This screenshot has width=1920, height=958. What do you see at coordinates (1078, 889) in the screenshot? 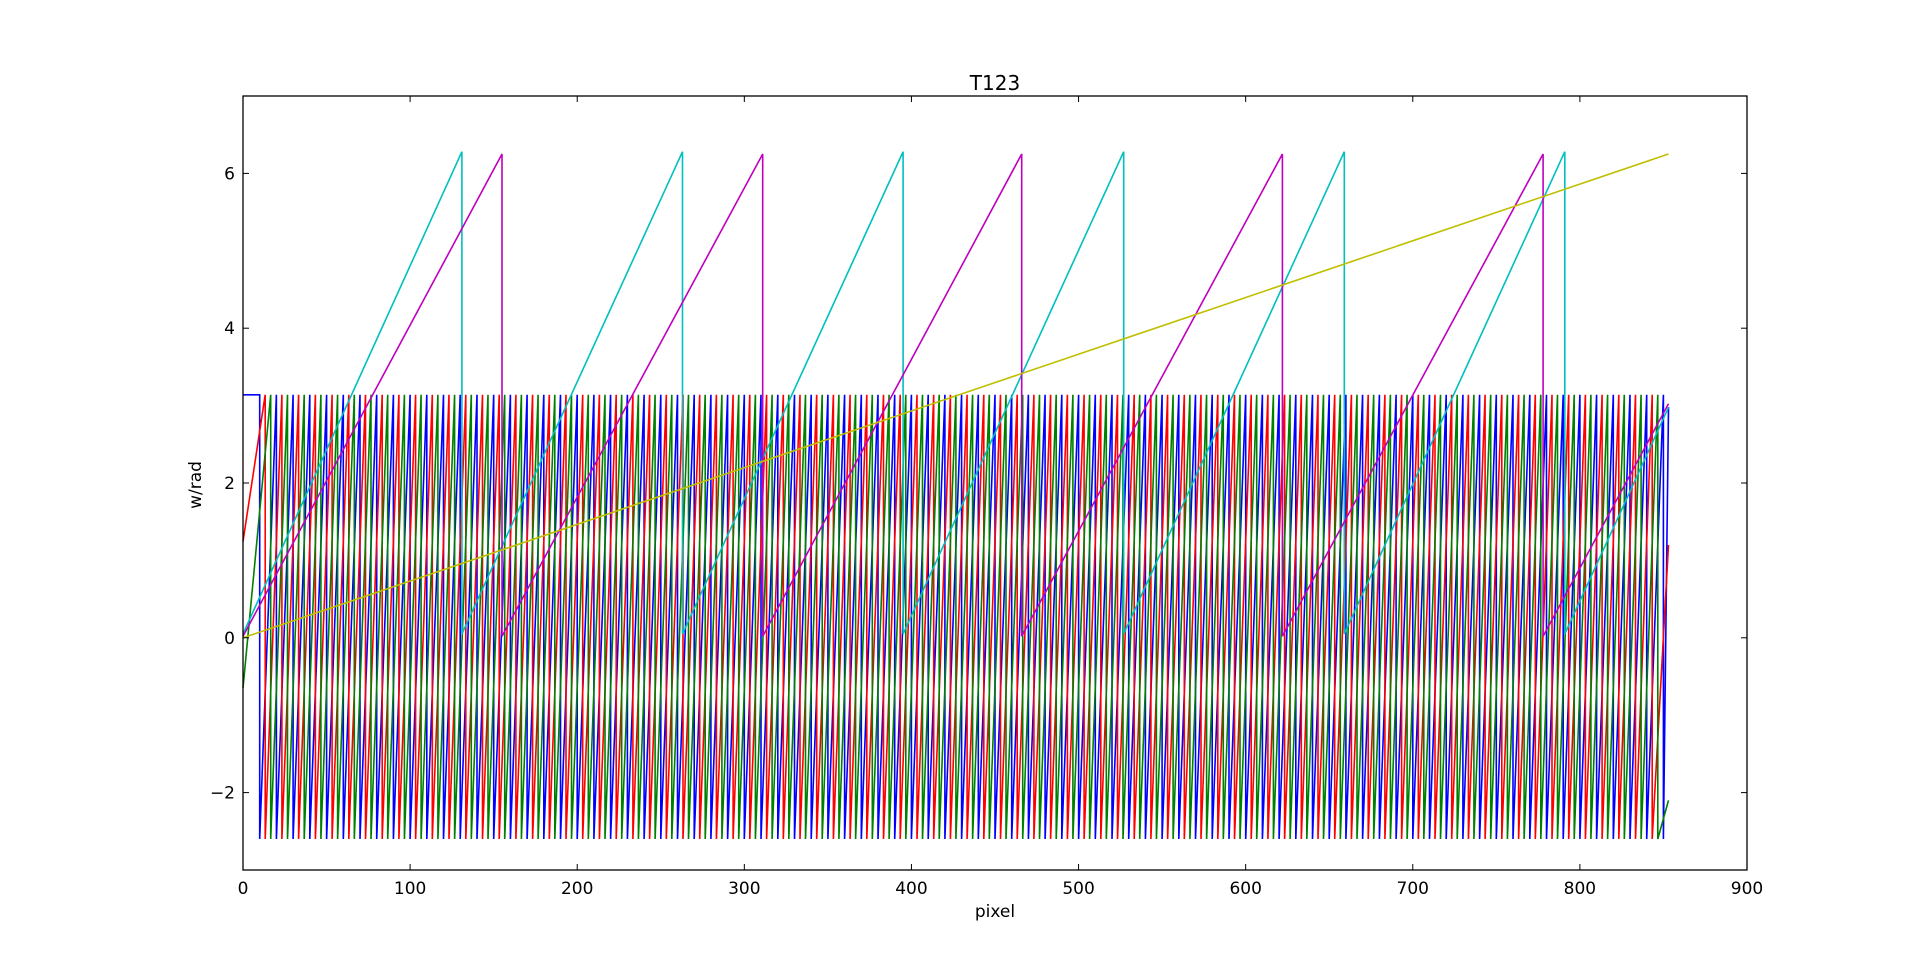
I see `x-tick-label: 500` at bounding box center [1078, 889].